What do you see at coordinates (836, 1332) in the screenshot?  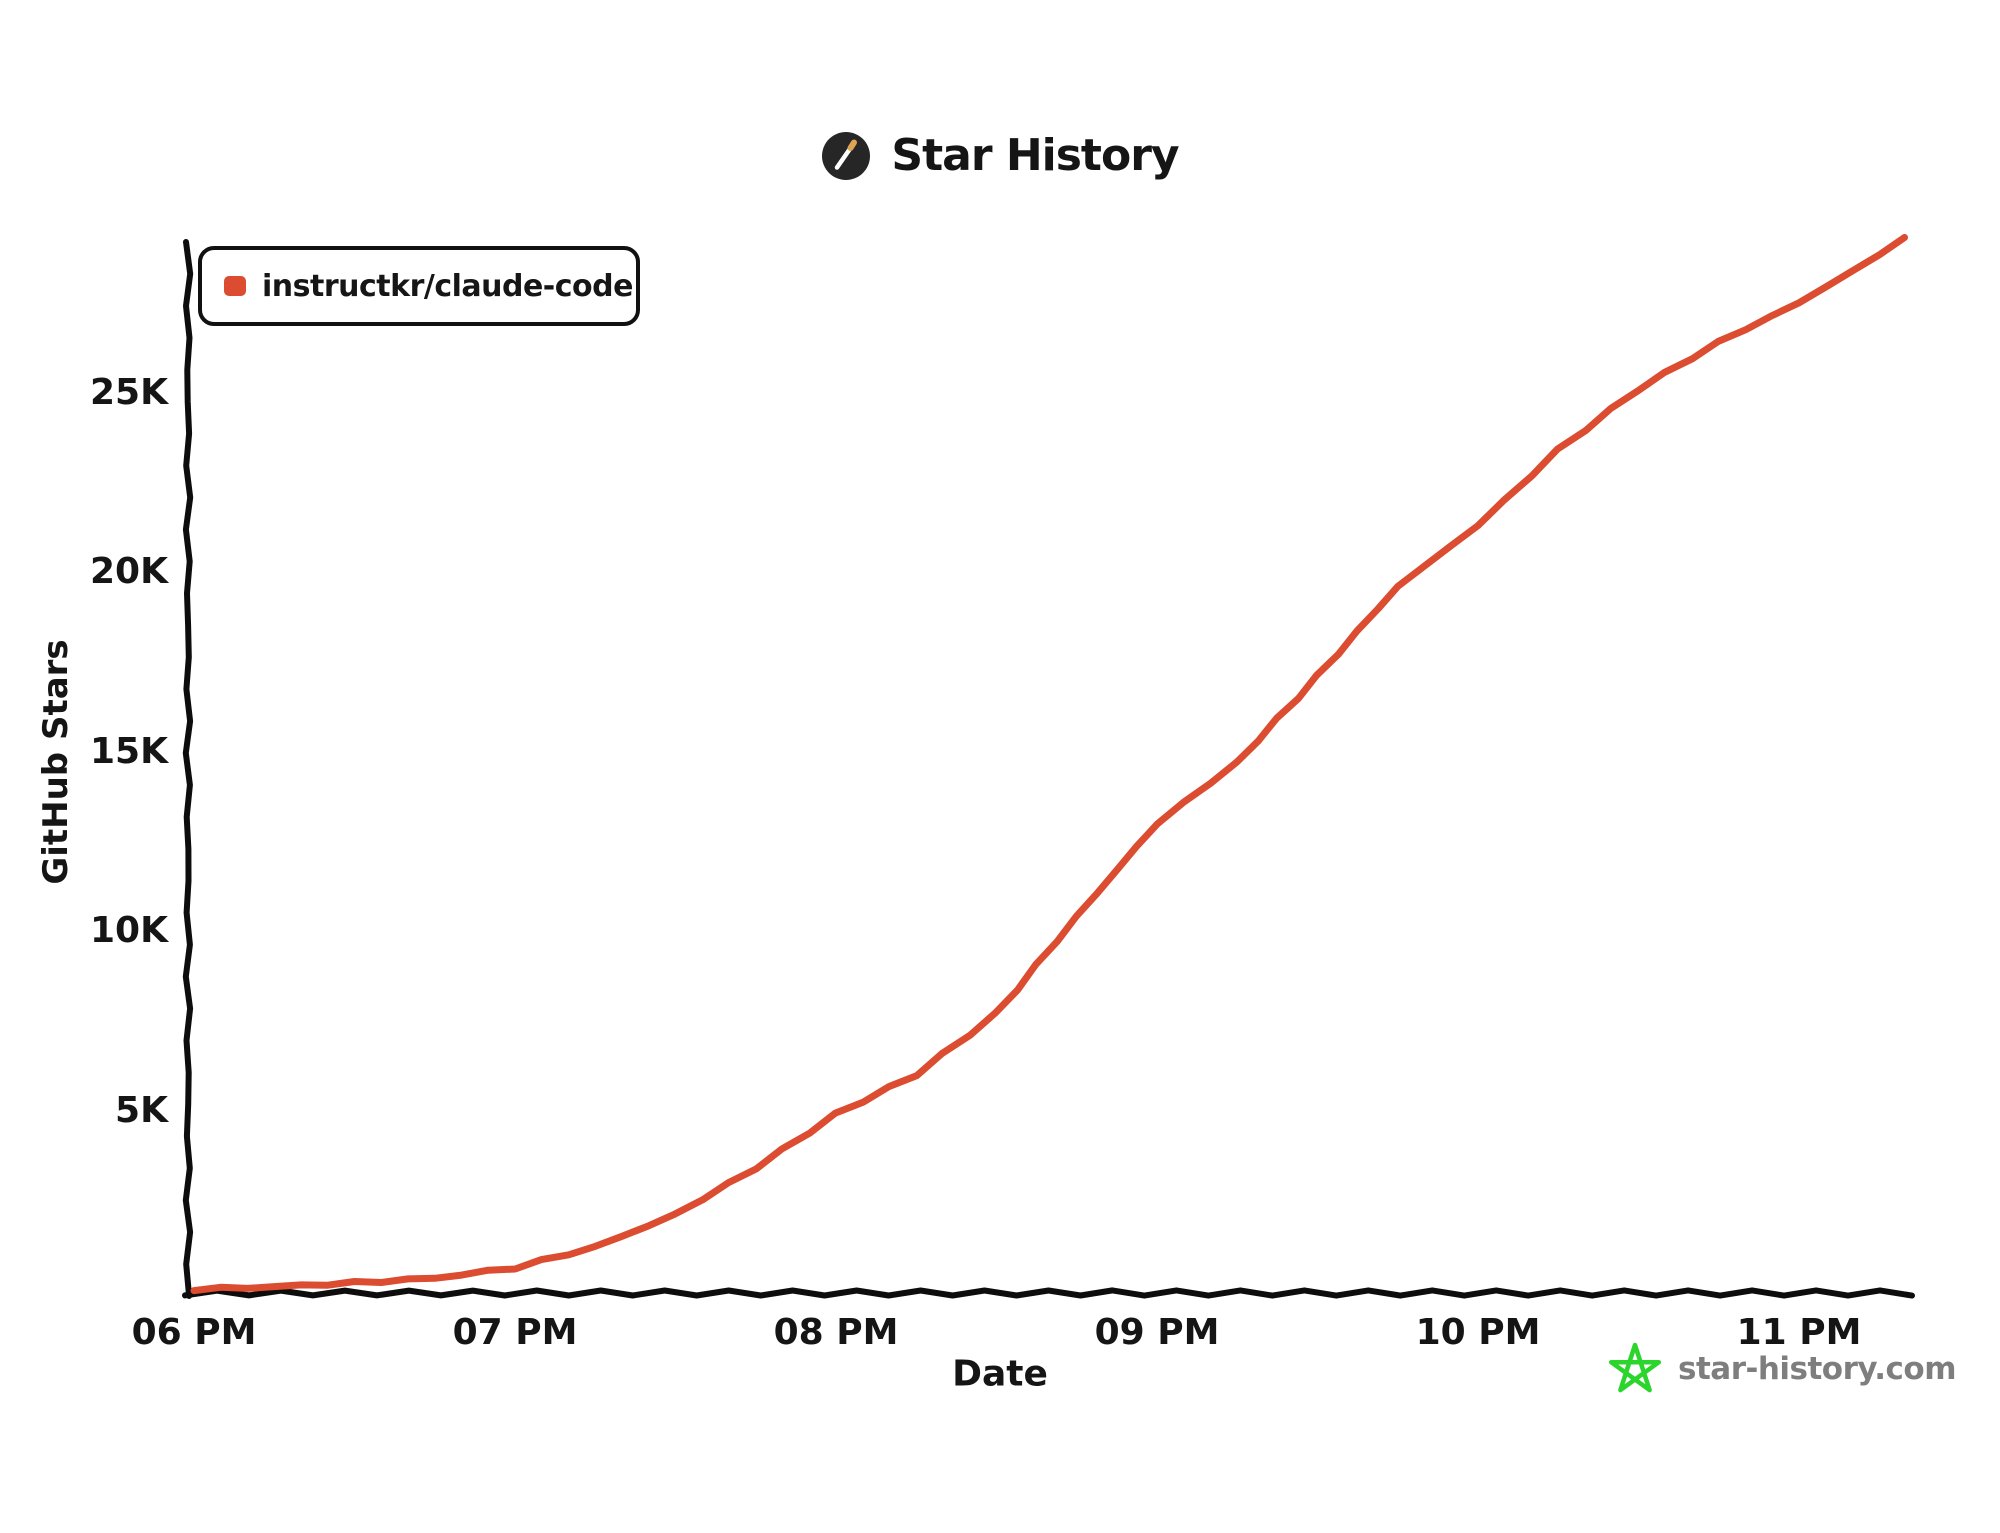 I see `x-tick-label: 08 PM` at bounding box center [836, 1332].